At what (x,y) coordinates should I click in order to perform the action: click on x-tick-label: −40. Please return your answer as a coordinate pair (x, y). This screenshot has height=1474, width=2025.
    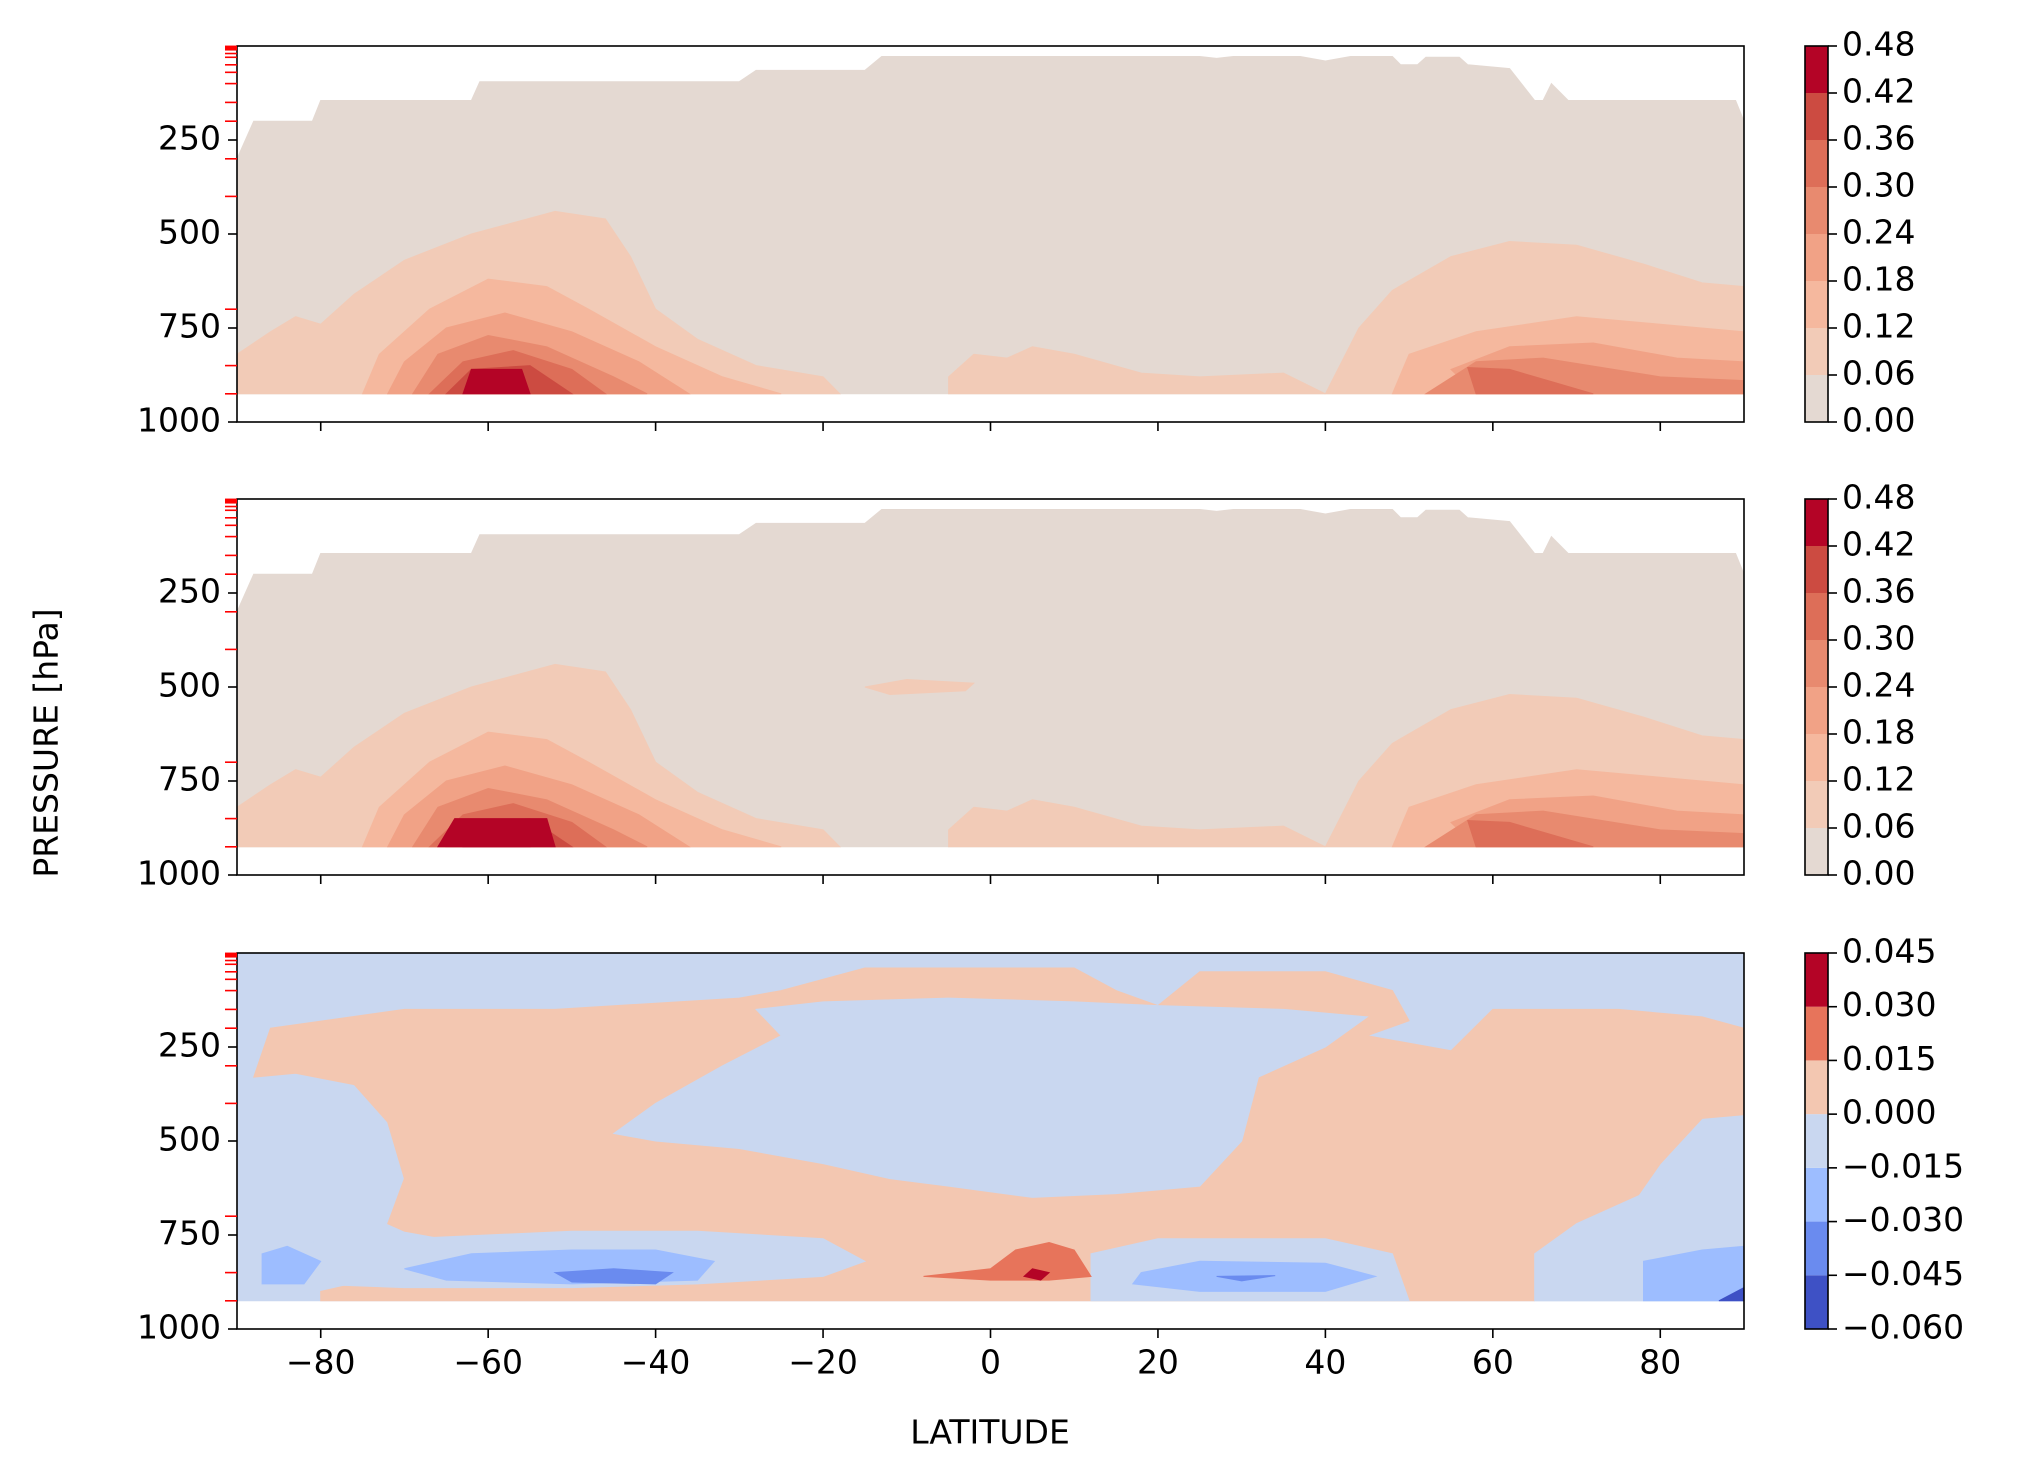
    Looking at the image, I should click on (656, 1362).